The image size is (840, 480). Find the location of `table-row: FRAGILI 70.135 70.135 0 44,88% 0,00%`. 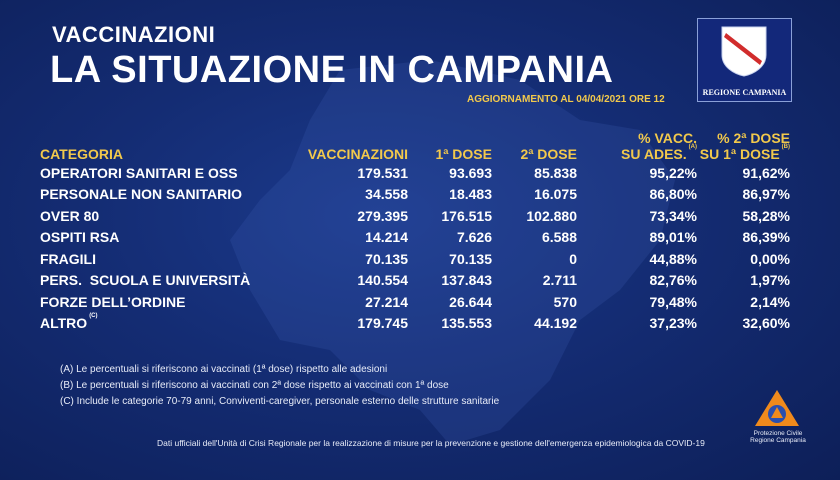

table-row: FRAGILI 70.135 70.135 0 44,88% 0,00% is located at coordinates (415, 259).